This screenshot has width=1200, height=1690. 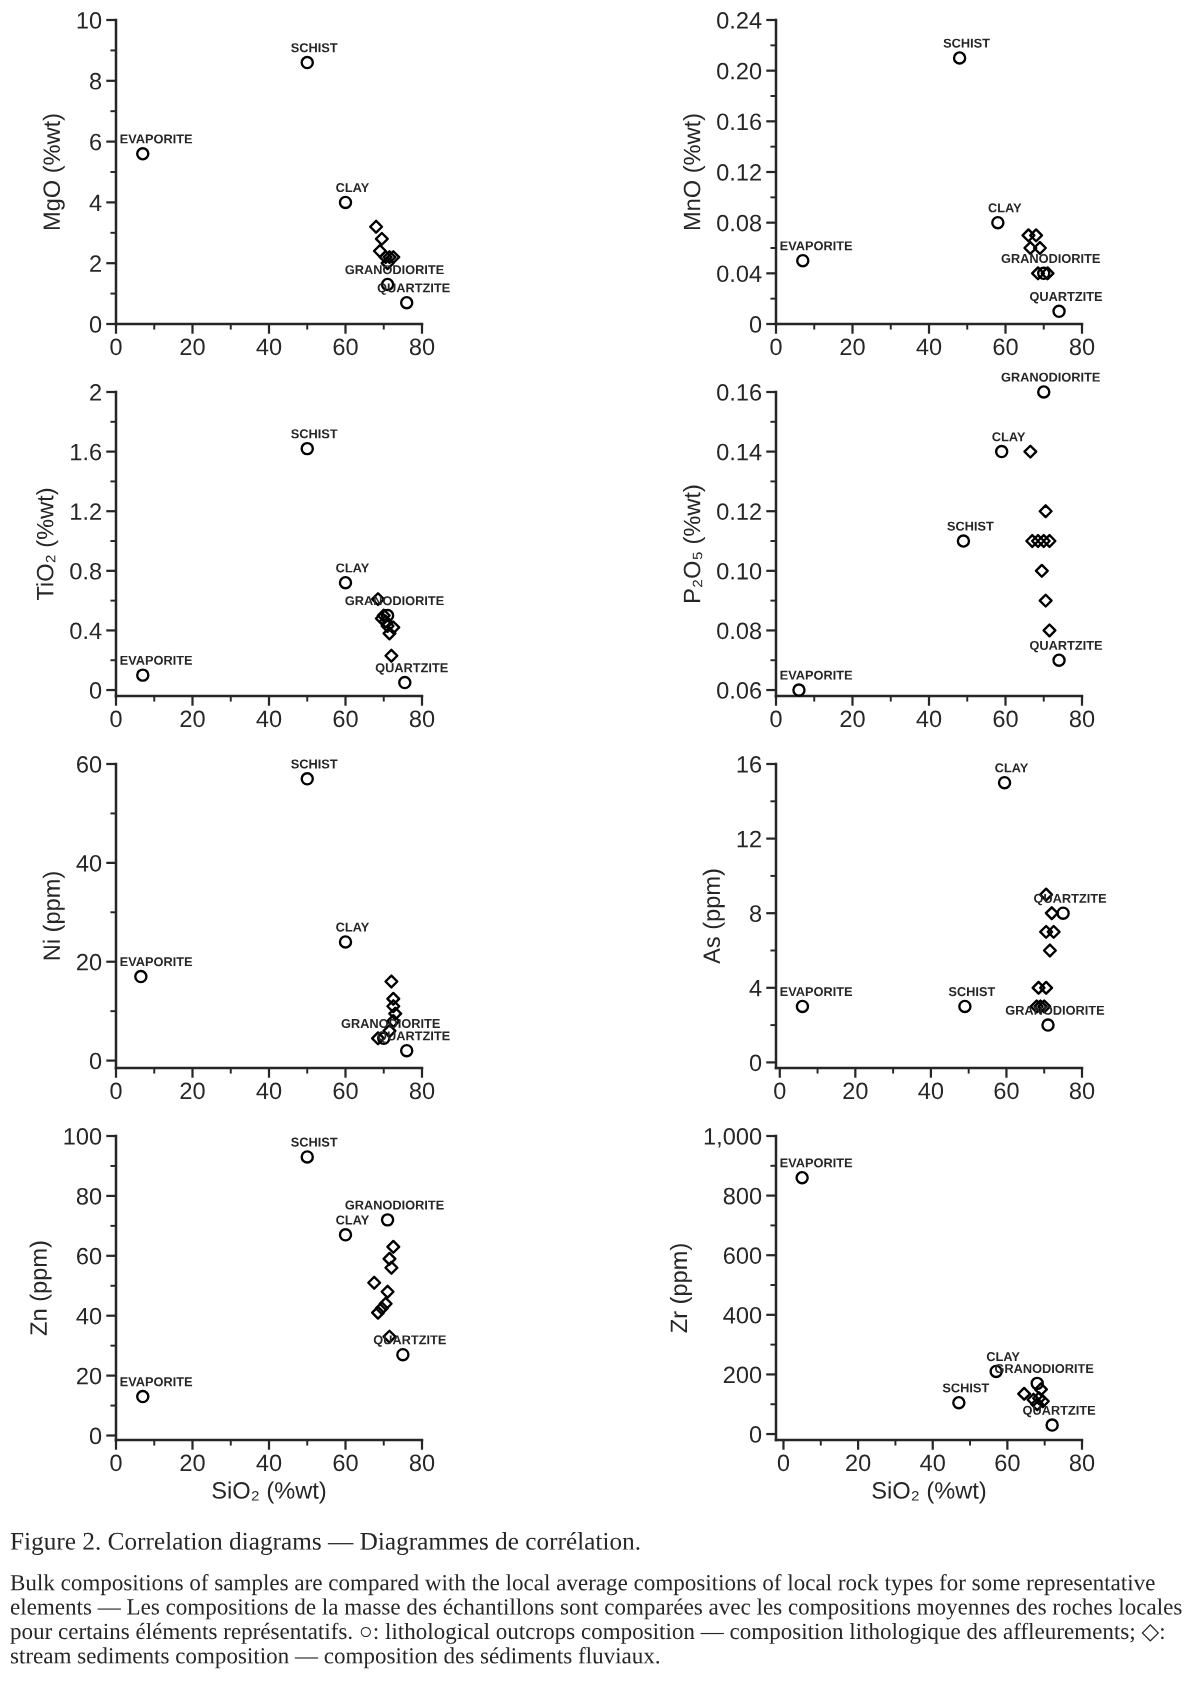 What do you see at coordinates (89, 1196) in the screenshot?
I see `y-tick-label: 80` at bounding box center [89, 1196].